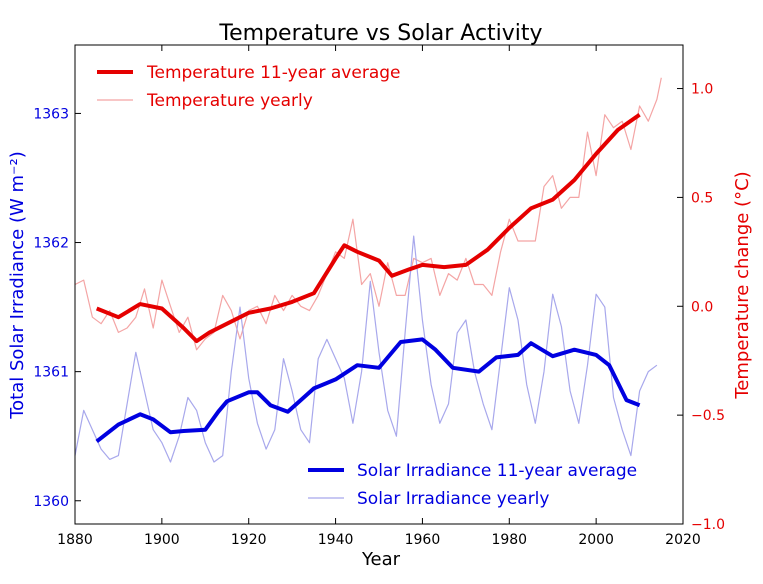 The width and height of the screenshot is (763, 584). I want to click on x-tick-label: 1960, so click(423, 540).